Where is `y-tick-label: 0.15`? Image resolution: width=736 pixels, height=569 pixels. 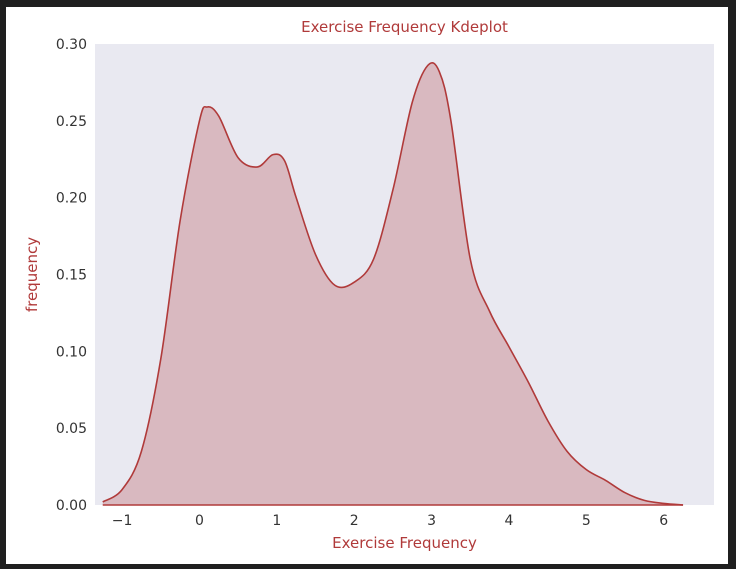 y-tick-label: 0.15 is located at coordinates (71, 276).